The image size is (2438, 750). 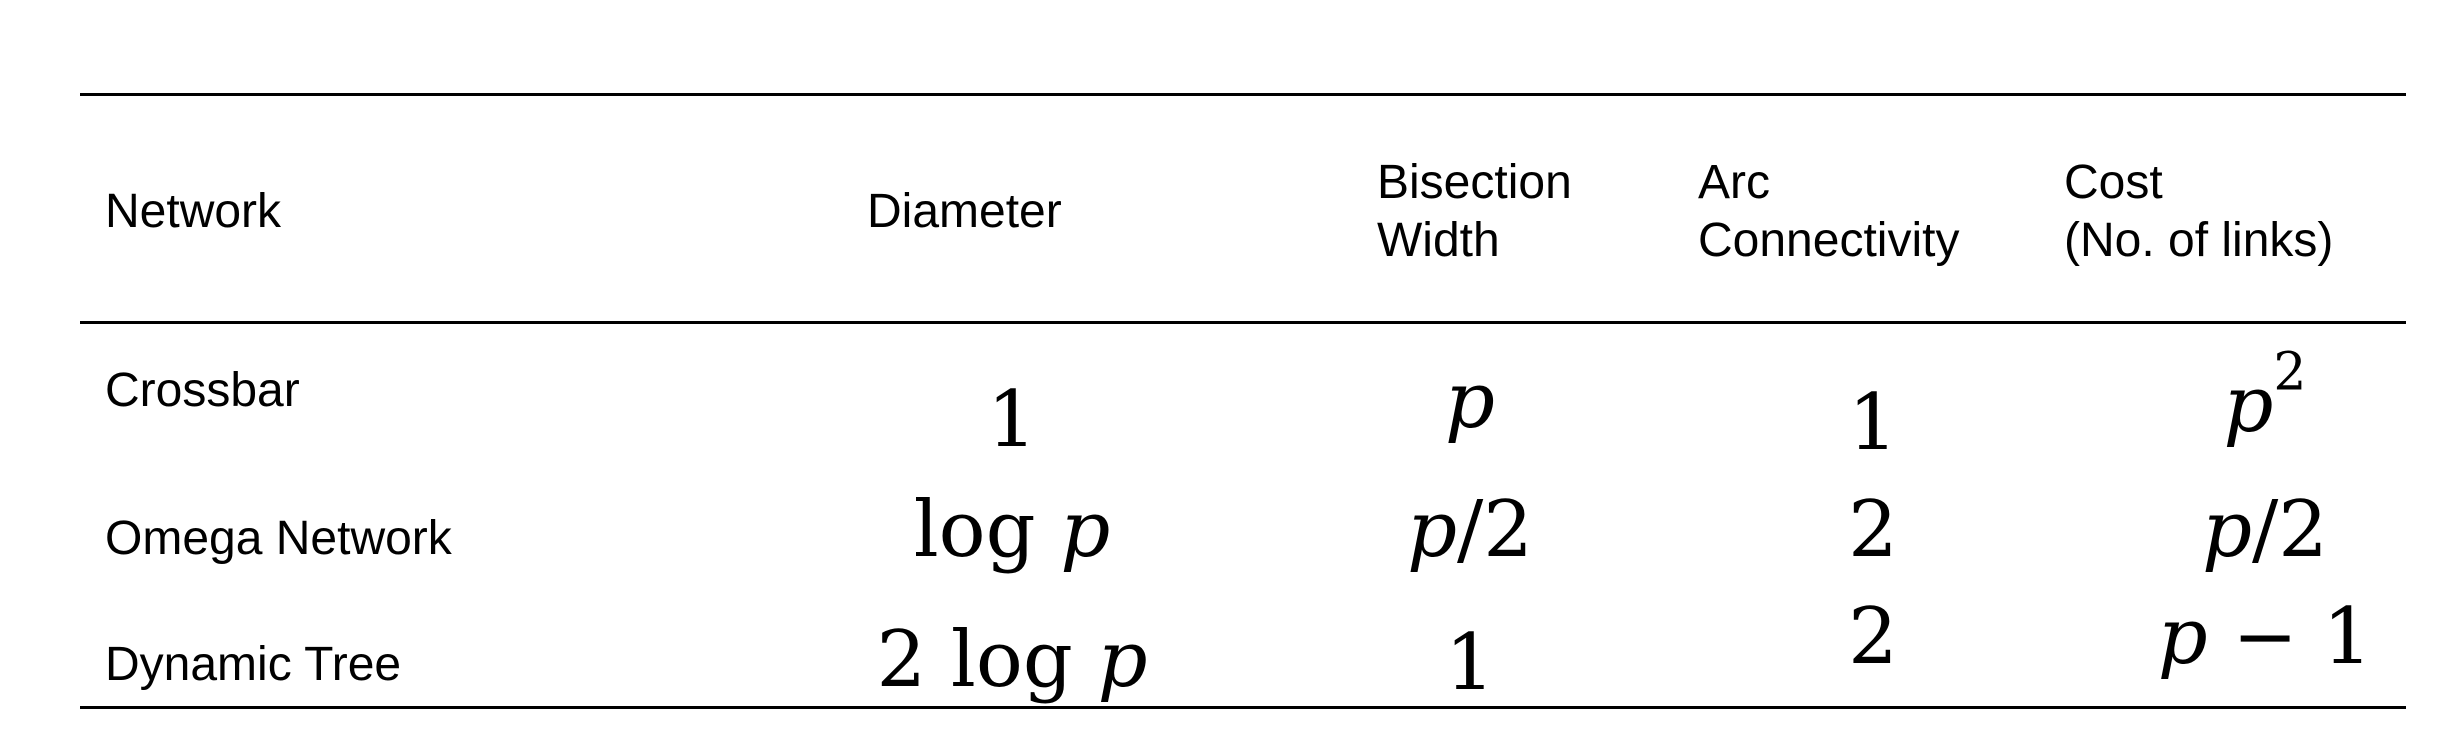 What do you see at coordinates (1470, 401) in the screenshot?
I see `crossbar-bisection-width: p` at bounding box center [1470, 401].